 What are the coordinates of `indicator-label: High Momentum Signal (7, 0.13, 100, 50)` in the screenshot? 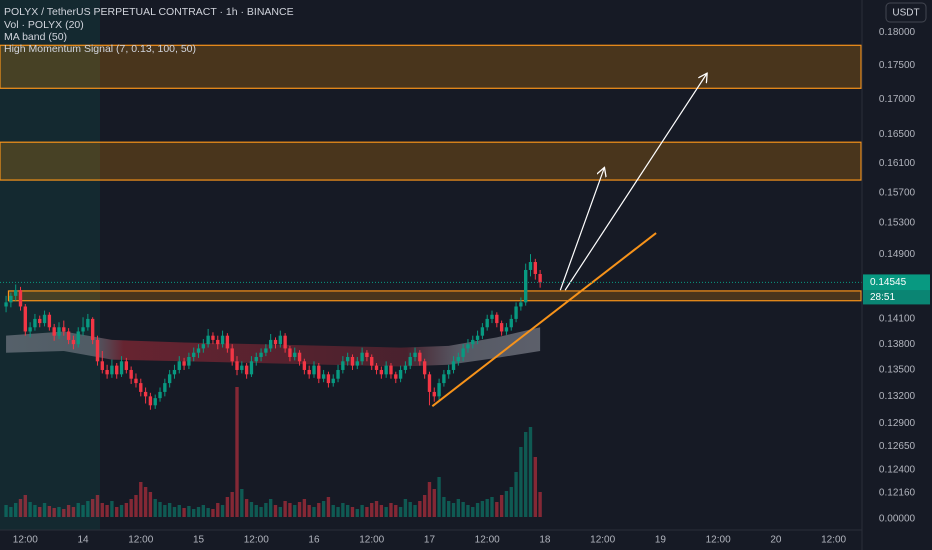 It's located at (100, 49).